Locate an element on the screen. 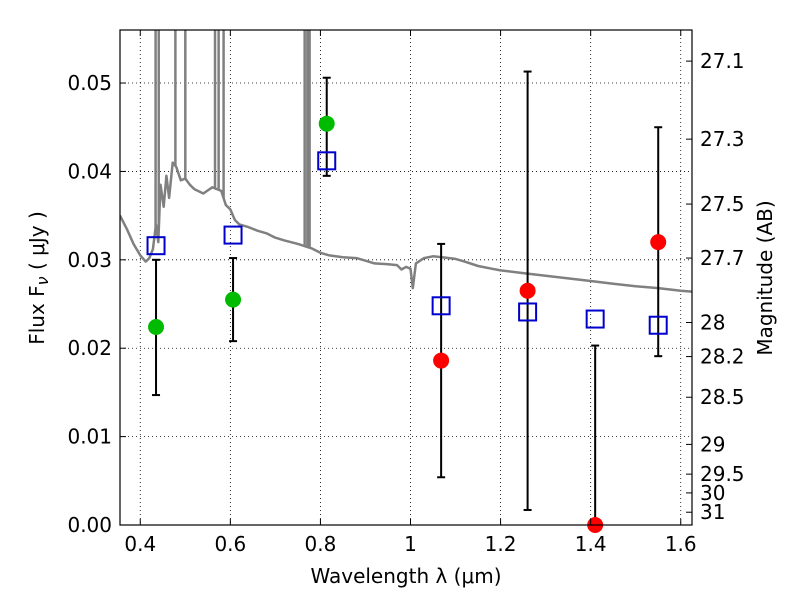 This screenshot has height=600, width=800. y2-tick-label: 30 is located at coordinates (712, 493).